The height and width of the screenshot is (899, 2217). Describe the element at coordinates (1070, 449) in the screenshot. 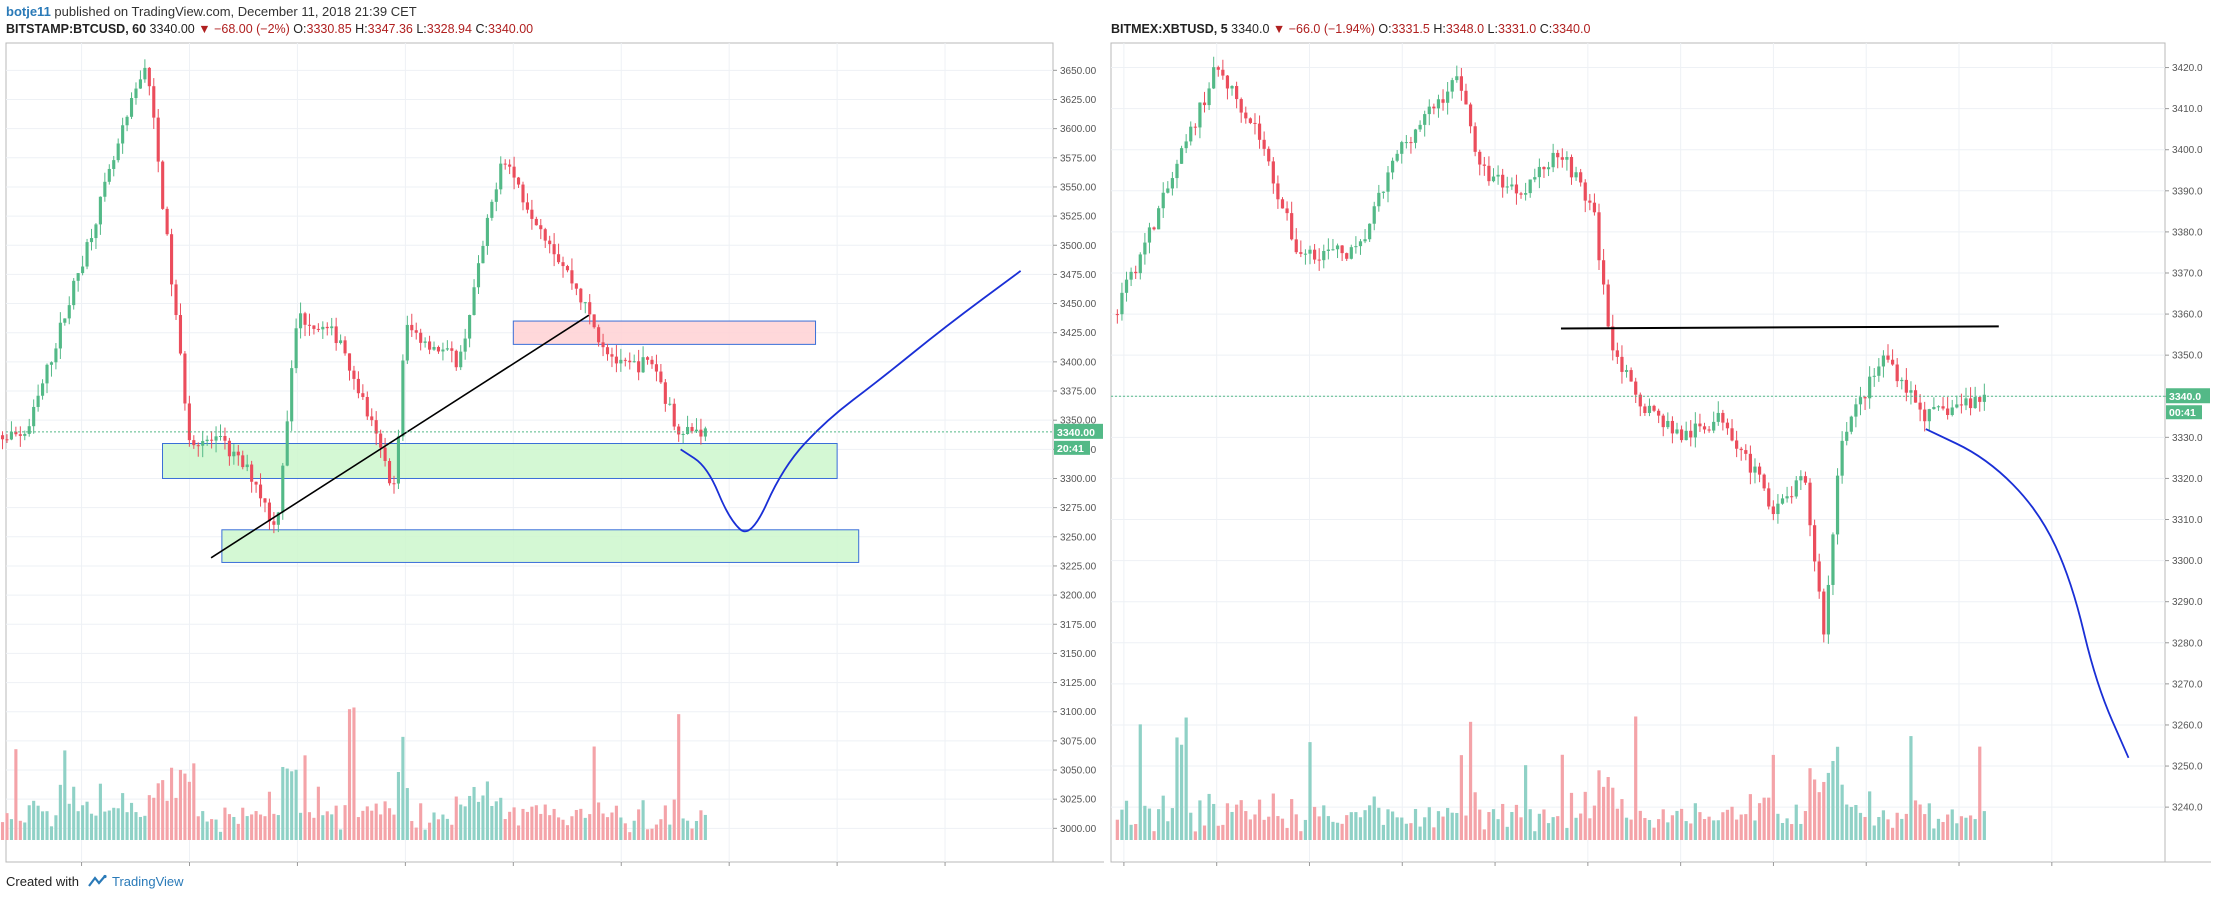

I see `left-timer-tag: 20:41` at that location.